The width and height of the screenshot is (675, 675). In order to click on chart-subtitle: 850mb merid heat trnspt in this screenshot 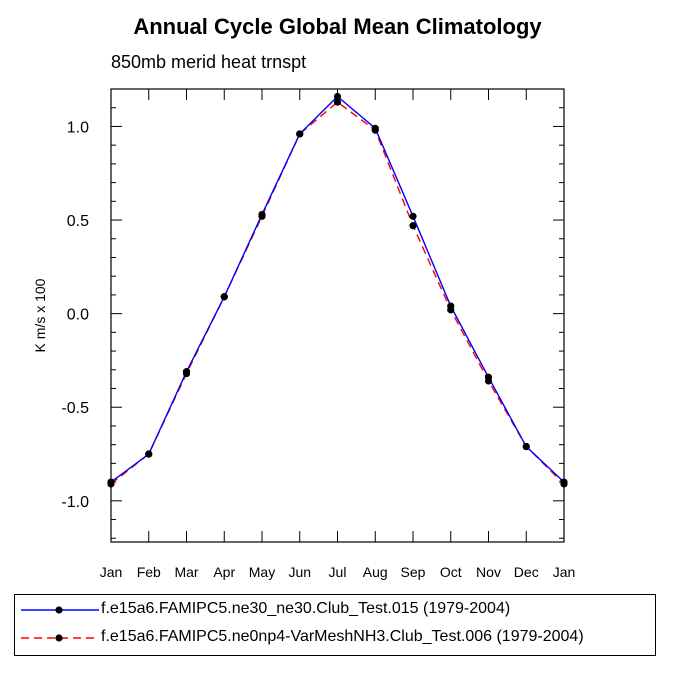, I will do `click(209, 62)`.